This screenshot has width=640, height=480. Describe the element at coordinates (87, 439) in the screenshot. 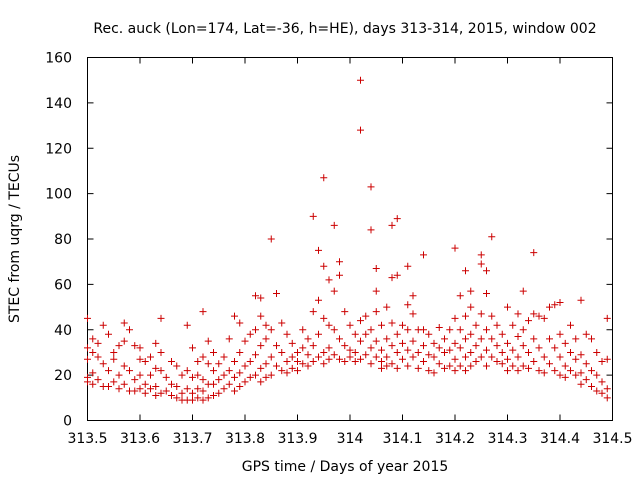

I see `x-tick-label: 313.5` at that location.